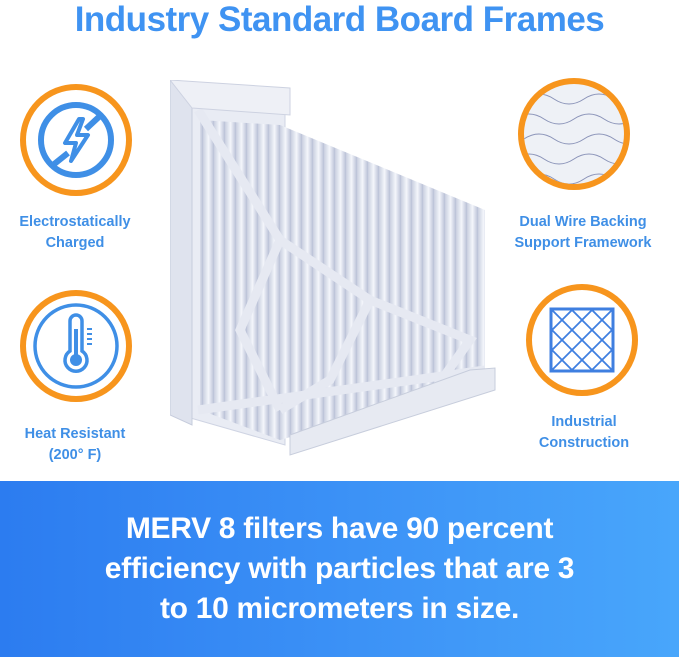 This screenshot has height=657, width=679. I want to click on label-line: Heat Resistant, so click(75, 434).